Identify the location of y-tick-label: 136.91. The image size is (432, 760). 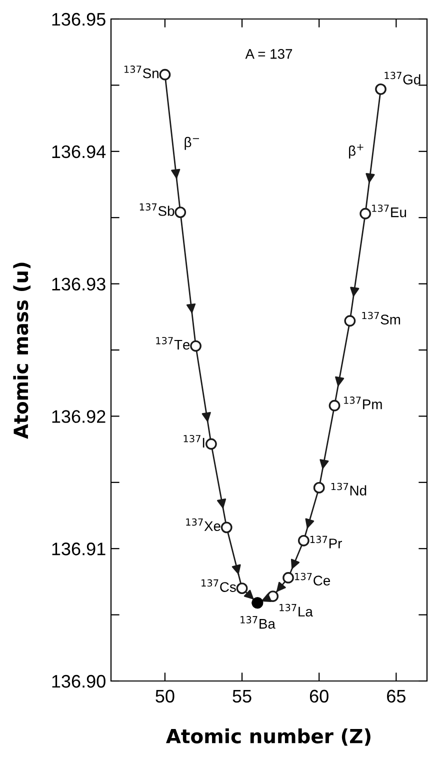
(79, 549).